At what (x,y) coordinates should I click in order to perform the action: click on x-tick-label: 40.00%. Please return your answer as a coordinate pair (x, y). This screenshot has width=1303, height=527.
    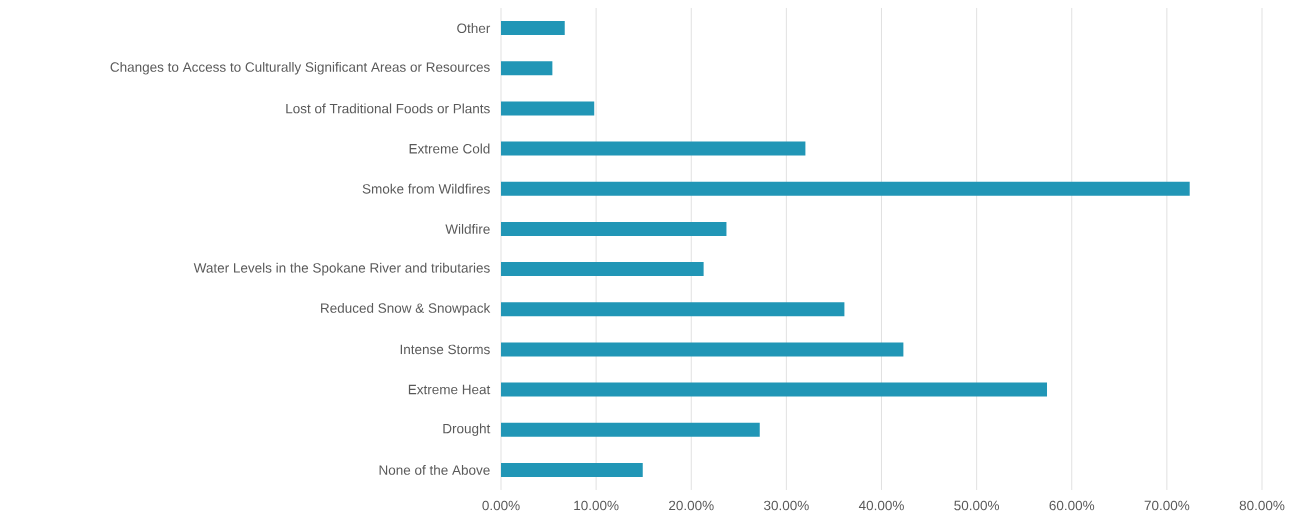
    Looking at the image, I should click on (881, 505).